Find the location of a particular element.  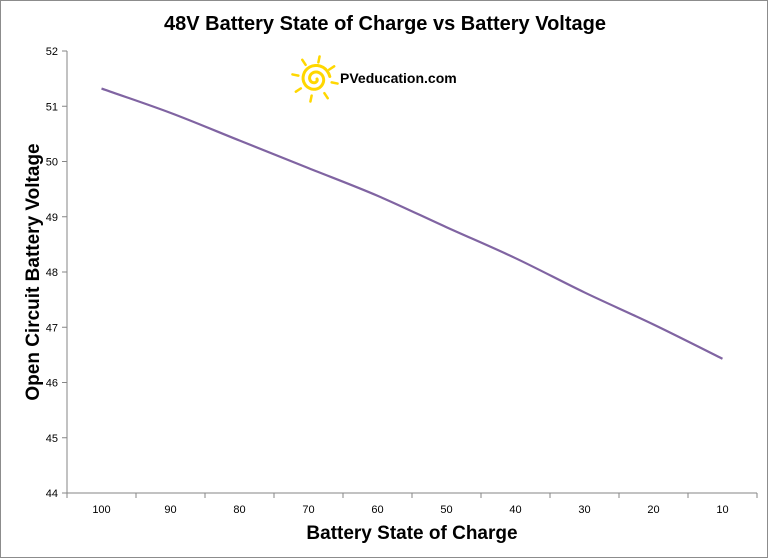

y-tick-label: 49 is located at coordinates (52, 218).